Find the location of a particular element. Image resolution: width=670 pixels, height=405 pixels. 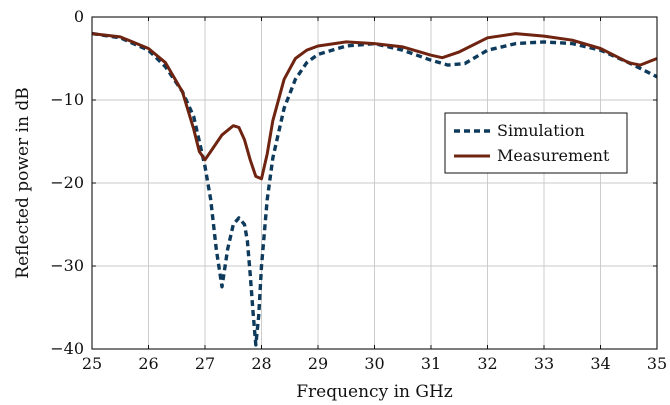

x-tick-label: 28 is located at coordinates (261, 363).